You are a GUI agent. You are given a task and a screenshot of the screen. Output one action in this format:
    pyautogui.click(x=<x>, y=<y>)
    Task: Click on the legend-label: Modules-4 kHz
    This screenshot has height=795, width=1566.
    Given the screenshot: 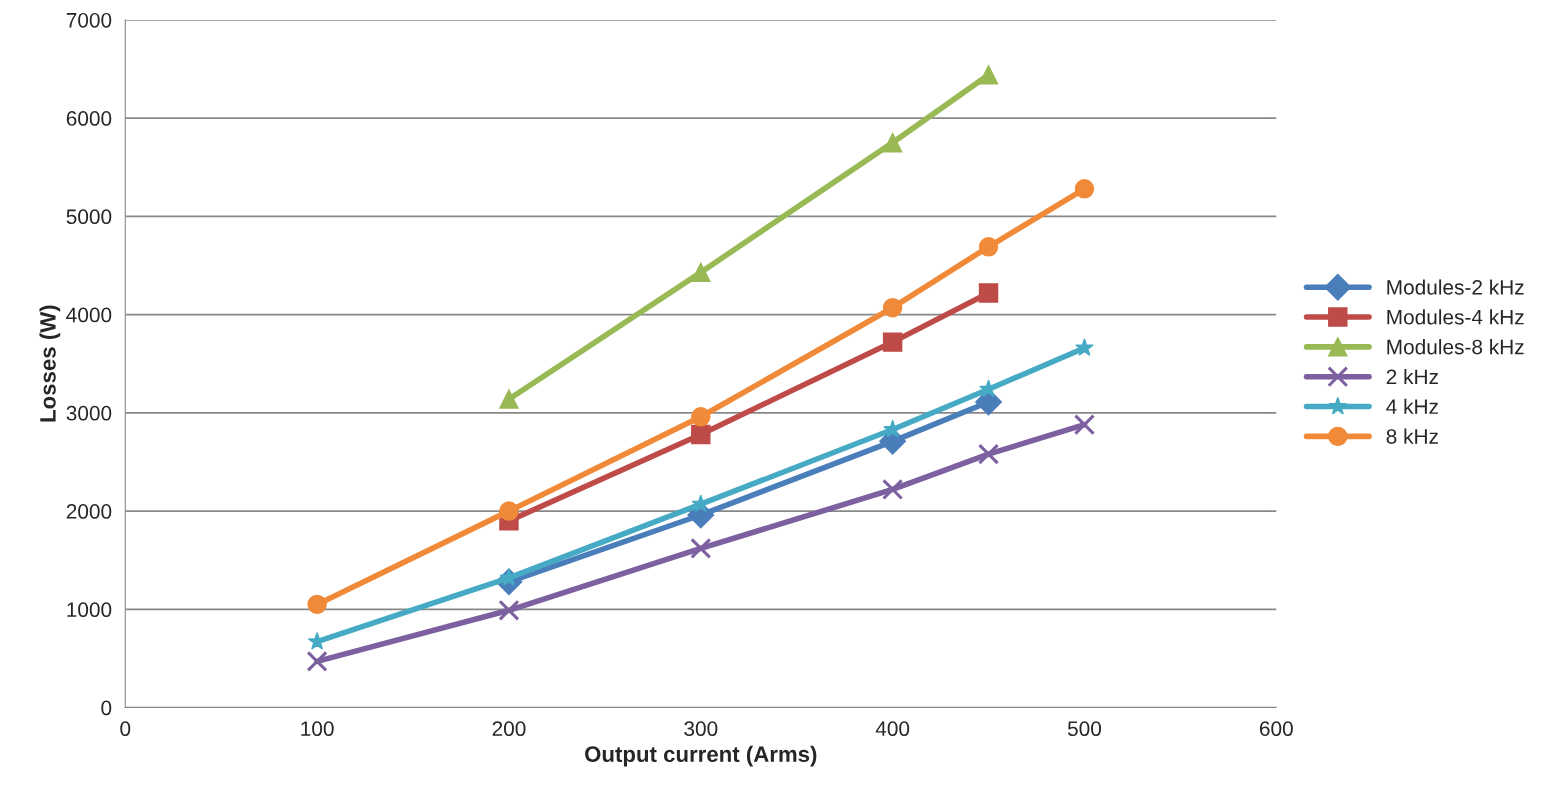 What is the action you would take?
    pyautogui.click(x=1455, y=317)
    